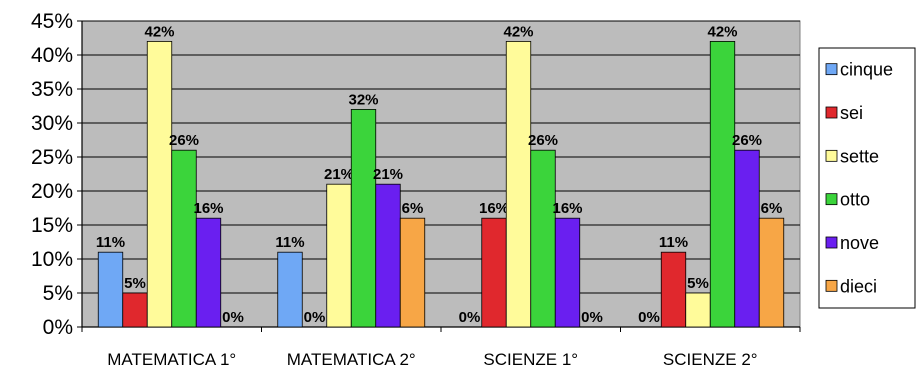 Image resolution: width=921 pixels, height=382 pixels. I want to click on y-tick-label: 45%, so click(52, 21).